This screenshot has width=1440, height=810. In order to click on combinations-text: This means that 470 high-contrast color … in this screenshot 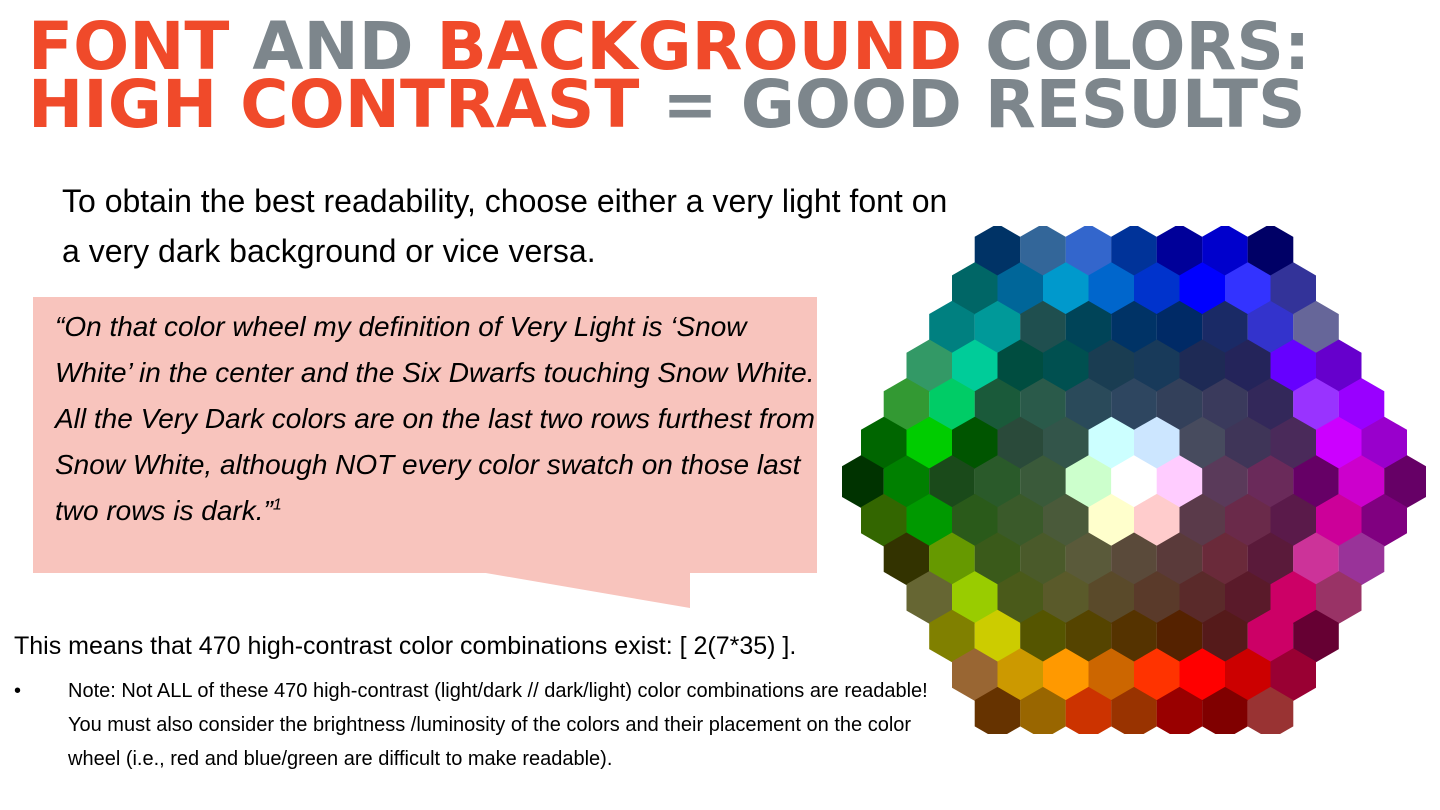, I will do `click(405, 646)`.